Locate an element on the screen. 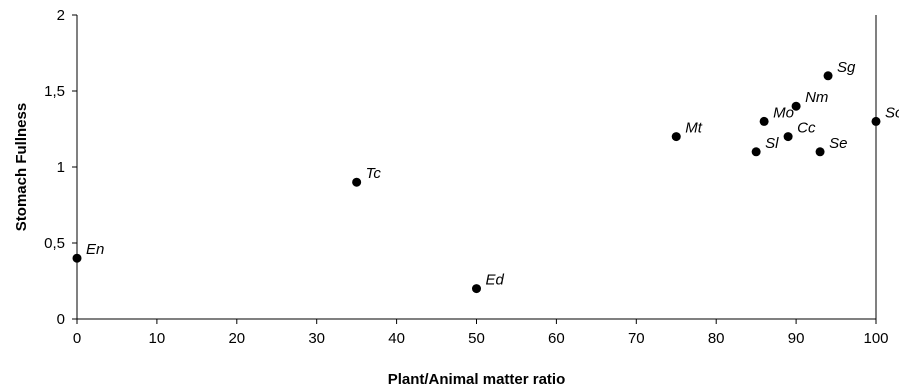  x-tick-label: 100 is located at coordinates (875, 338).